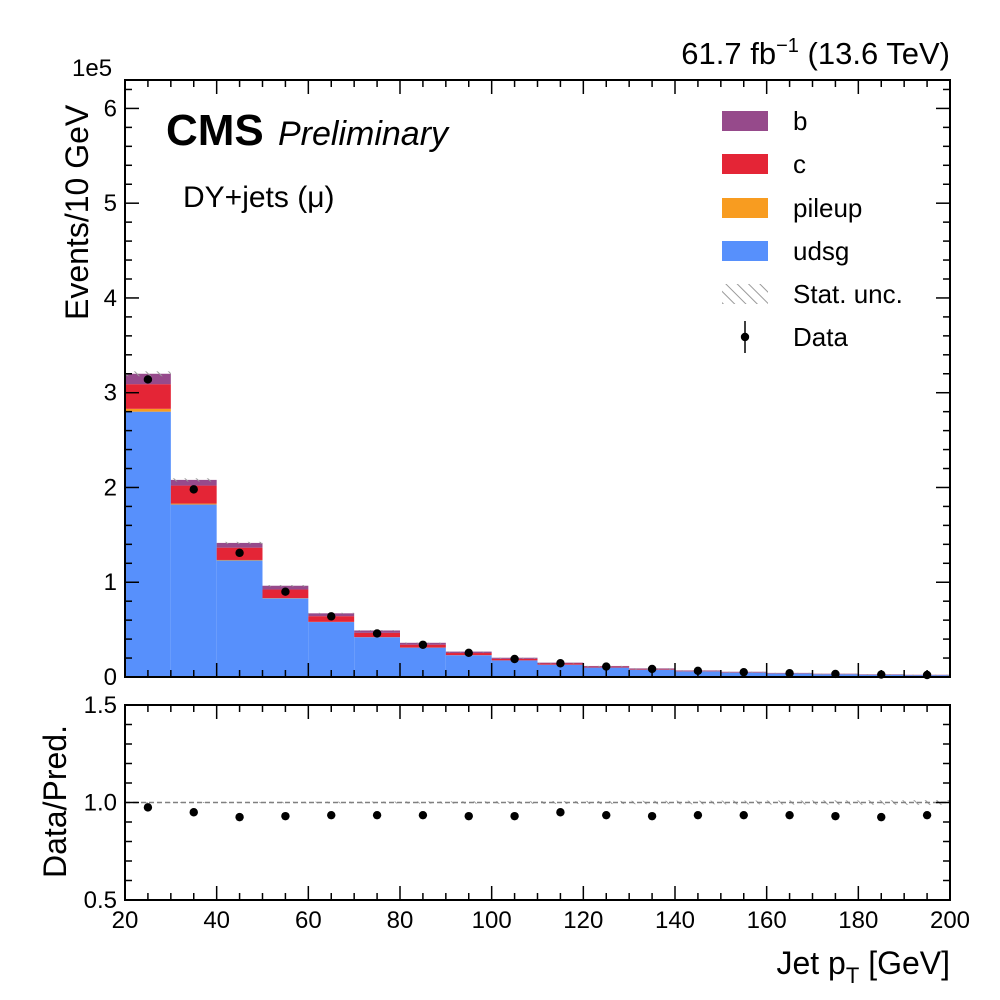 Image resolution: width=1000 pixels, height=1000 pixels. What do you see at coordinates (745, 208) in the screenshot?
I see `legend-swatch-pileup` at bounding box center [745, 208].